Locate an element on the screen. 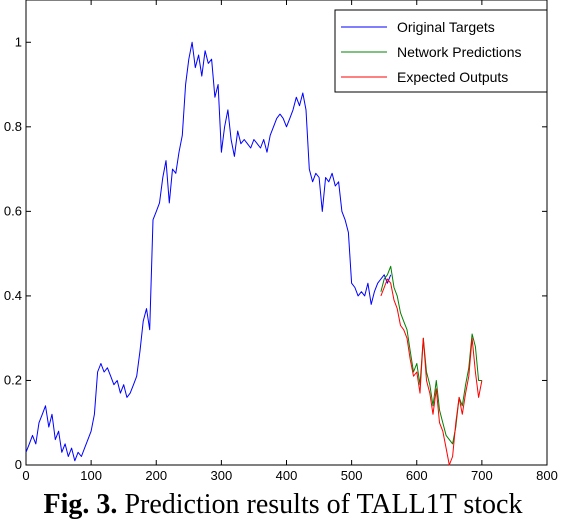  legend-label: Original Targets is located at coordinates (446, 27).